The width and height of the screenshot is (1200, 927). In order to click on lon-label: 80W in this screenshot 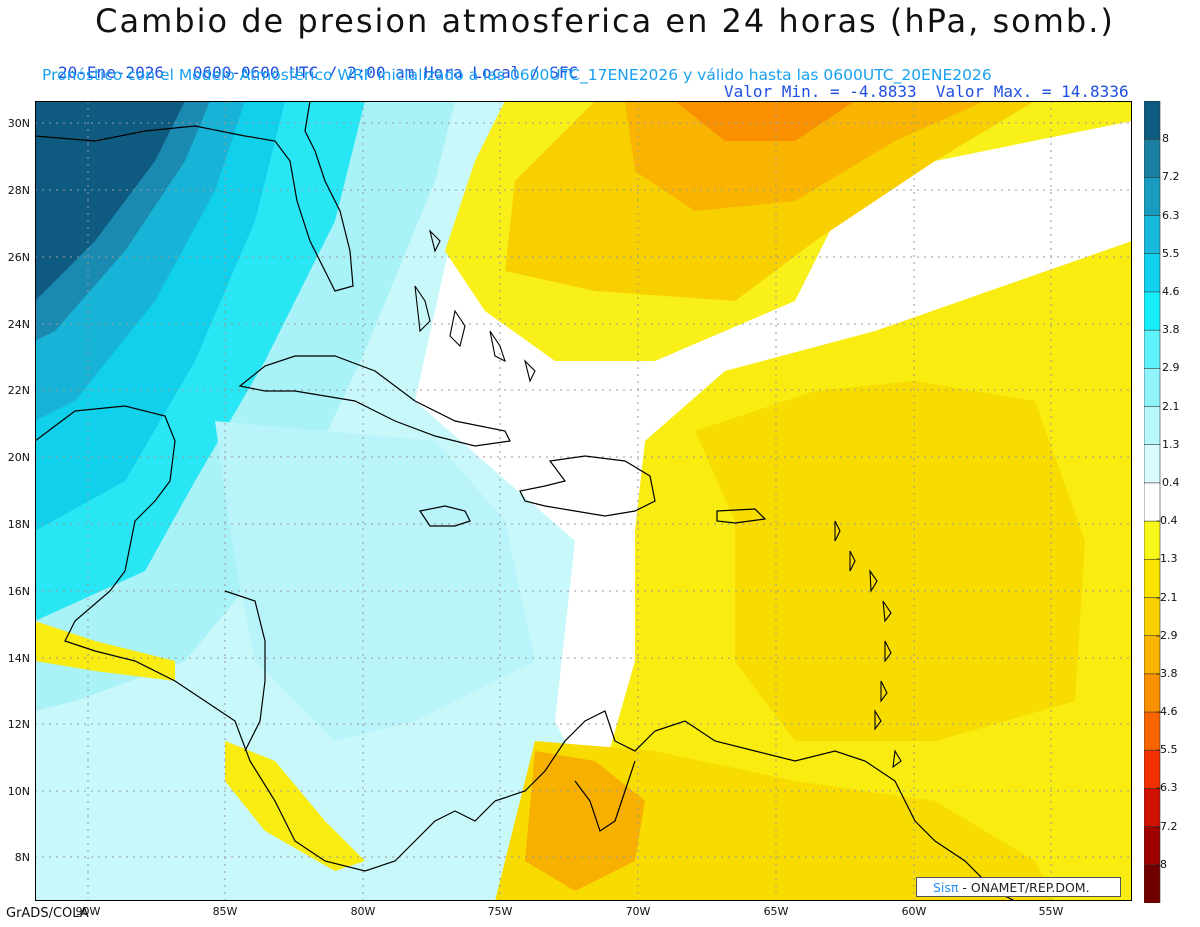, I will do `click(363, 911)`.